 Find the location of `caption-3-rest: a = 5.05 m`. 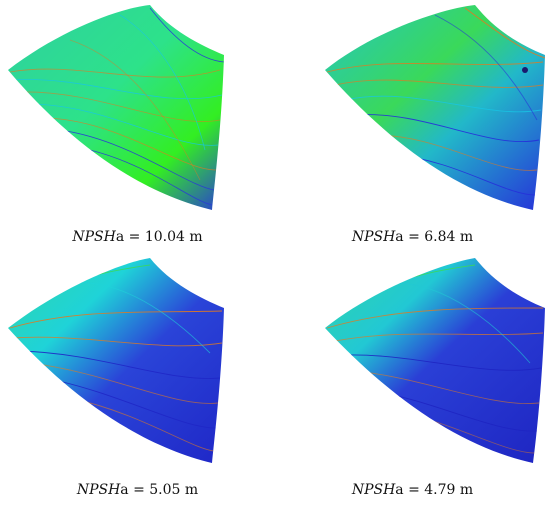

caption-3-rest: a = 5.05 m is located at coordinates (159, 490).